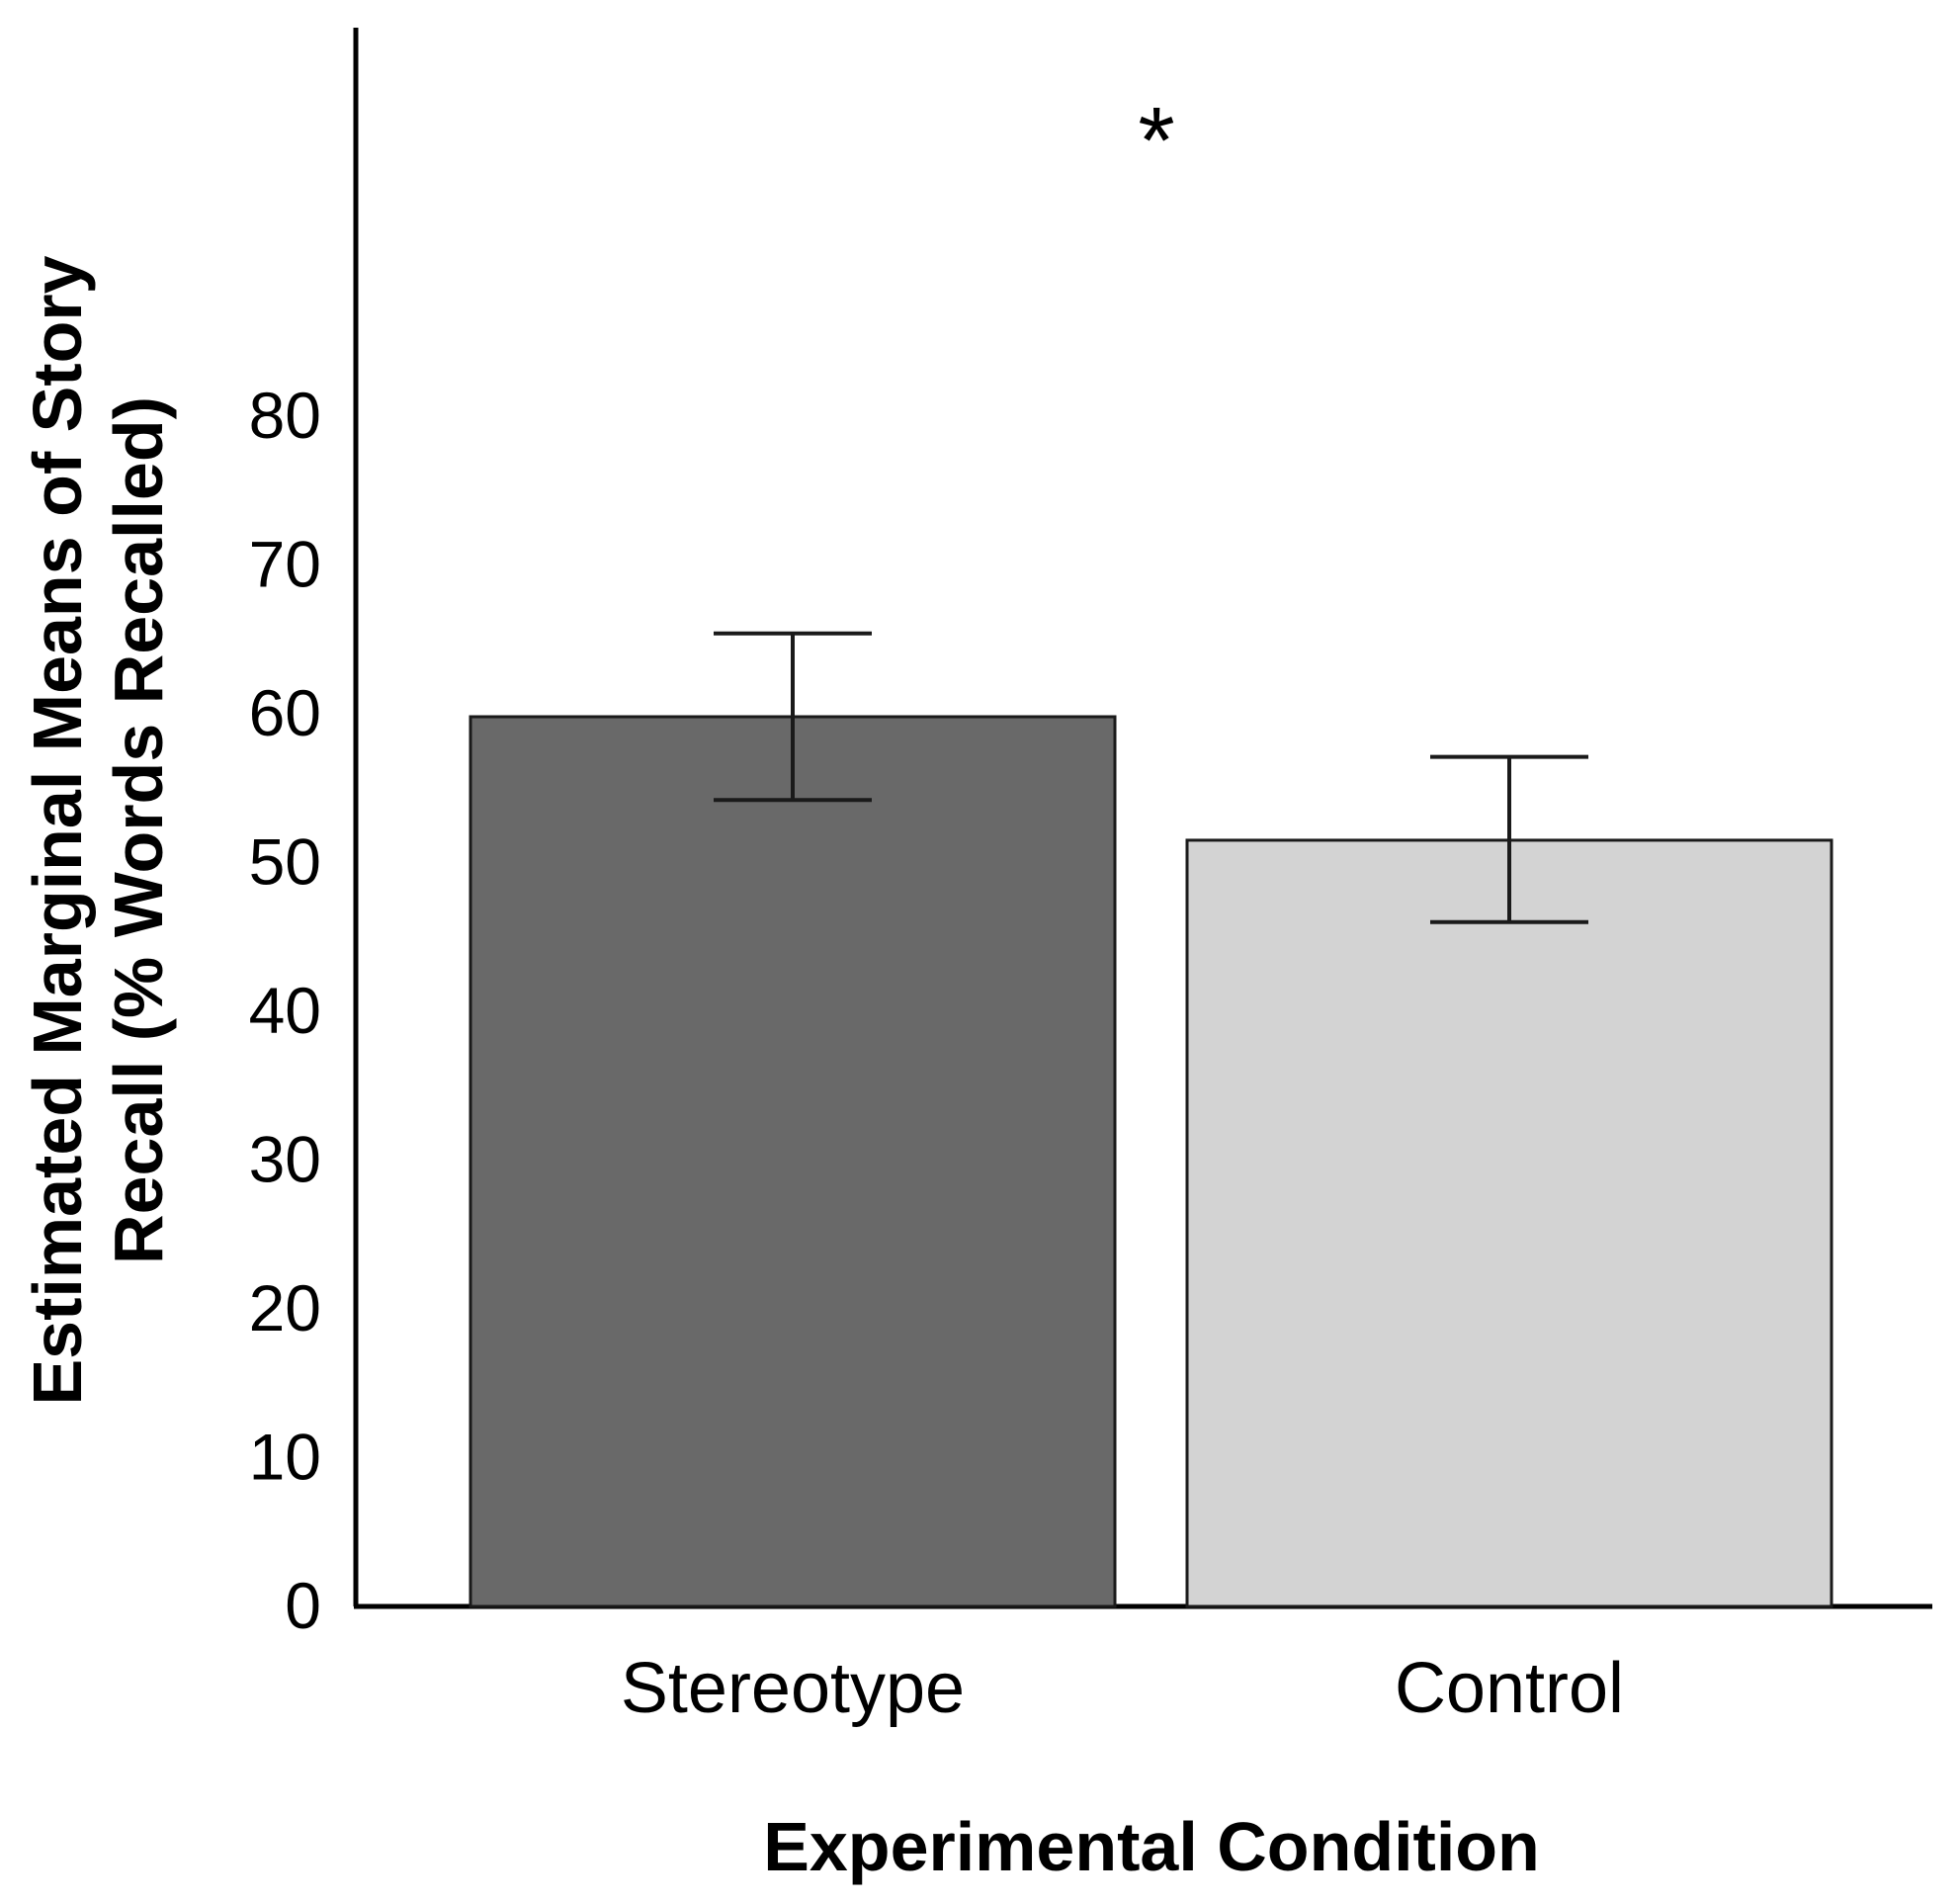  I want to click on y-tick-label-20: 20, so click(285, 1307).